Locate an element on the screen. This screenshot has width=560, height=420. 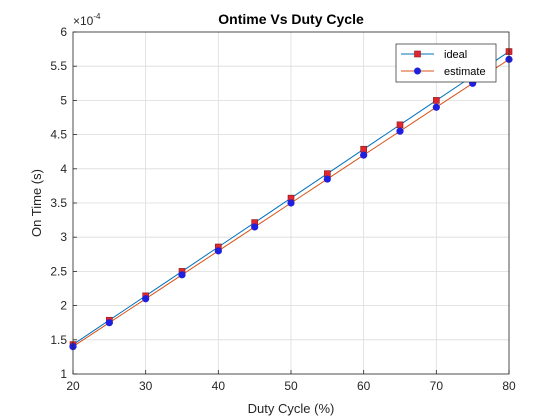
y-exponent-label: ×10⁻⁴ is located at coordinates (87, 20).